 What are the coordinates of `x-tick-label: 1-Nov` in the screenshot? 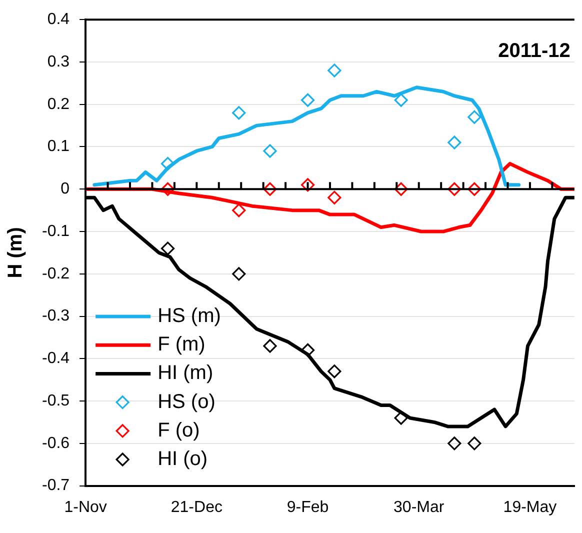 It's located at (85, 507).